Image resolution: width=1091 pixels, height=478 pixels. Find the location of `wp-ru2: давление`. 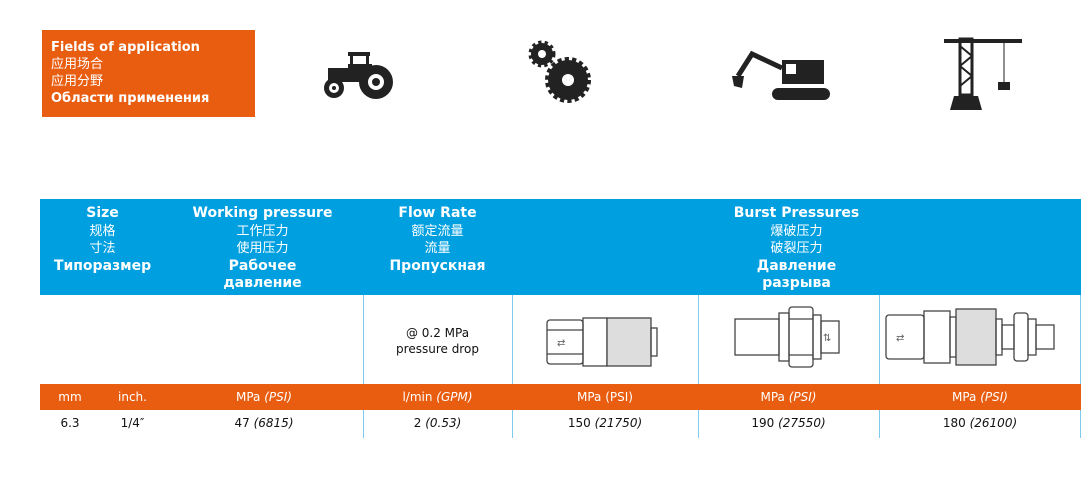

wp-ru2: давление is located at coordinates (262, 283).